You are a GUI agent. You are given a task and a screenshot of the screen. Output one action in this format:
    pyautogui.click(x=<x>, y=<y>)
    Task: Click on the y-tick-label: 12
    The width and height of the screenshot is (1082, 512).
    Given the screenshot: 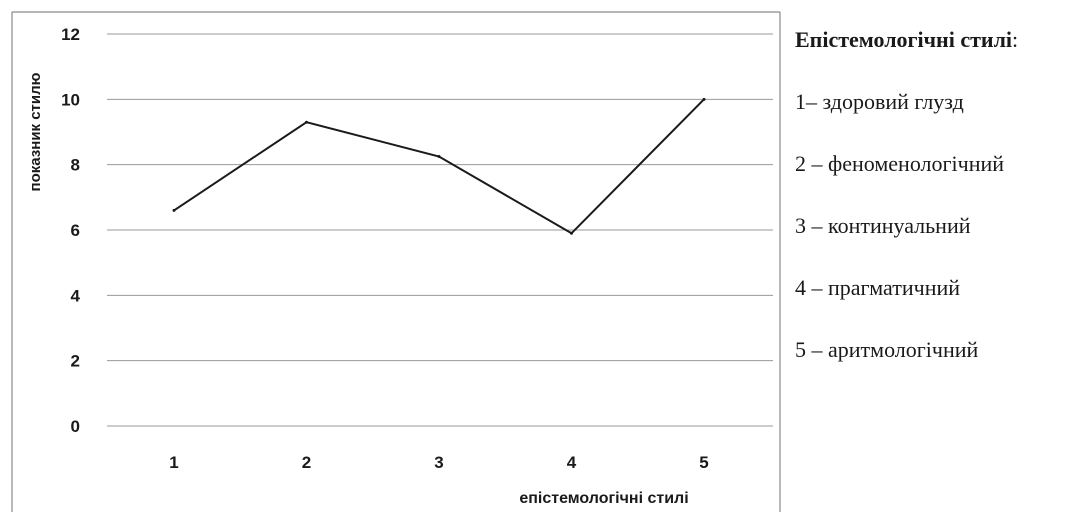 What is the action you would take?
    pyautogui.click(x=70, y=34)
    